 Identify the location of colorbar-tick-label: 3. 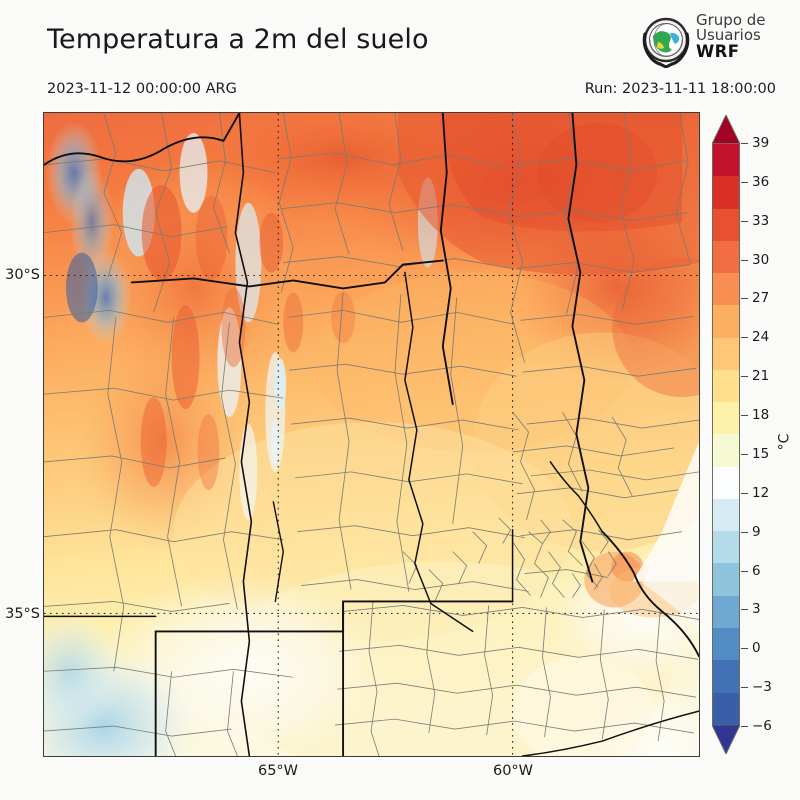
(756, 609).